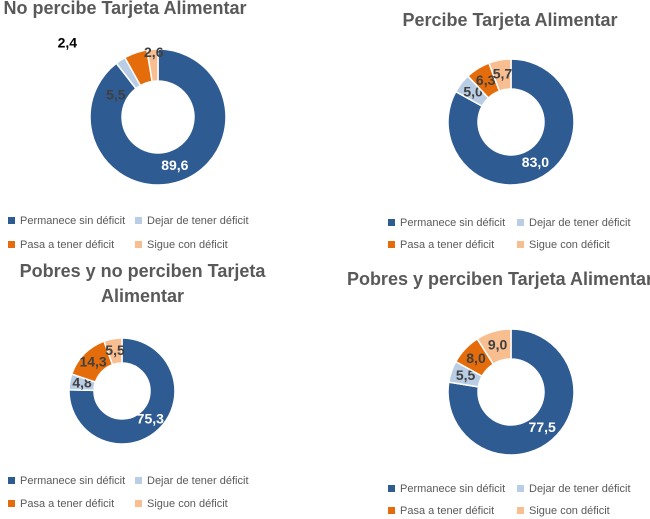 The width and height of the screenshot is (650, 519). What do you see at coordinates (150, 419) in the screenshot?
I see `data-label: 75,3` at bounding box center [150, 419].